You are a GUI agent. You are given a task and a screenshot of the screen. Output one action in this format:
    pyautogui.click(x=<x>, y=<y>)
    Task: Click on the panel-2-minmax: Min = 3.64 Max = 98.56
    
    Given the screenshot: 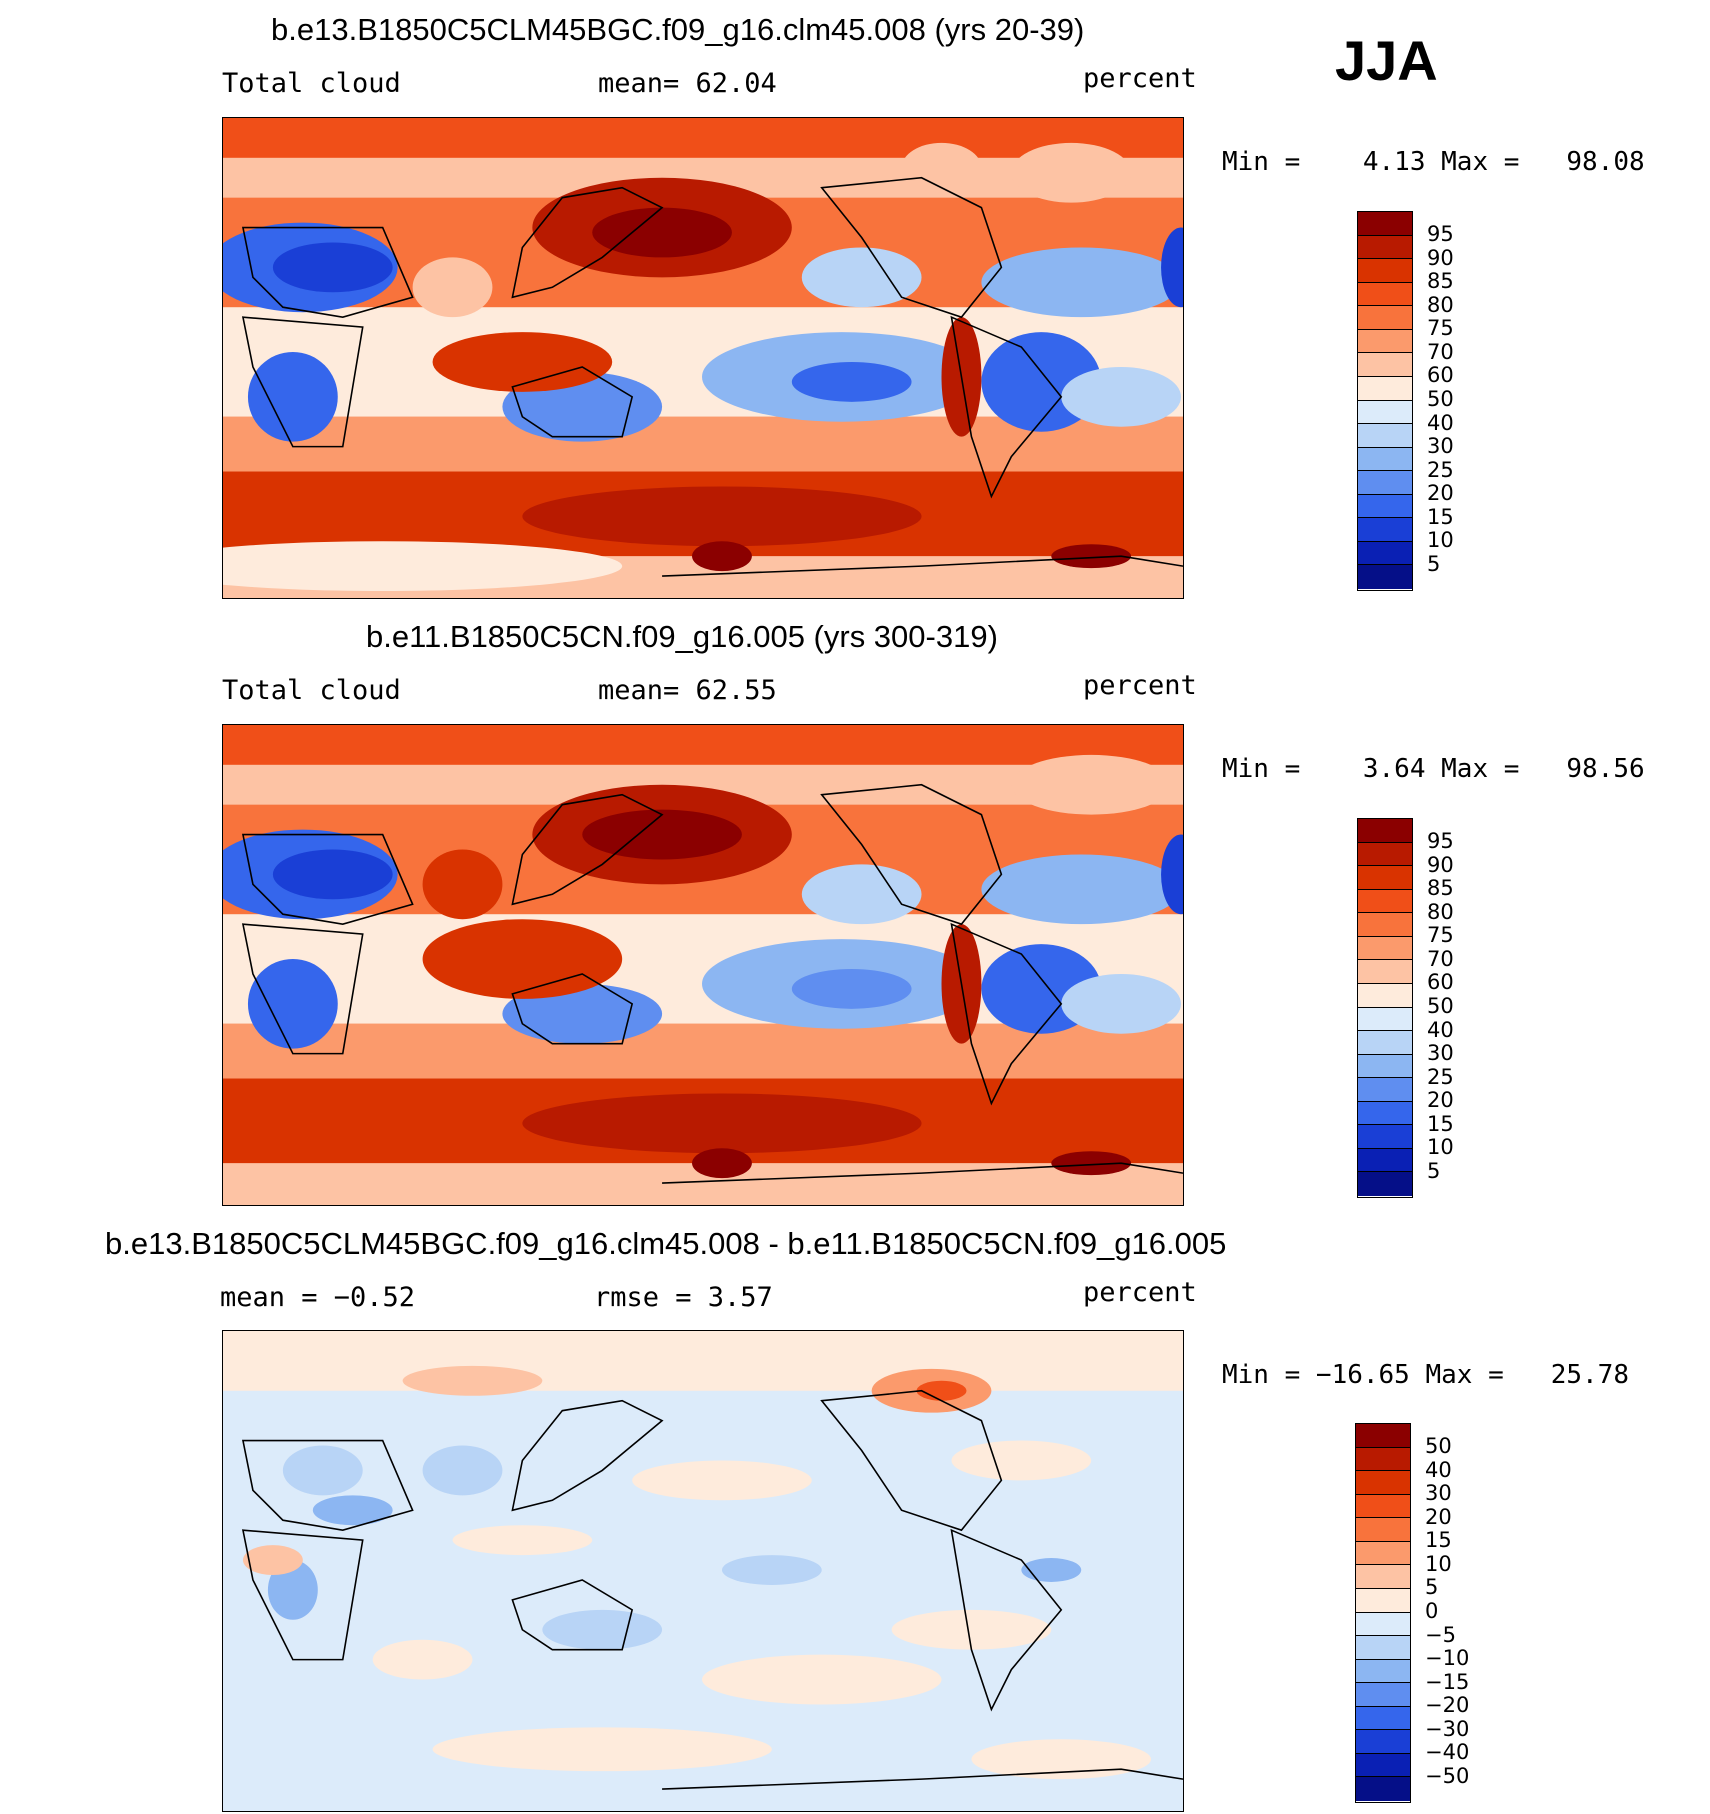 What is the action you would take?
    pyautogui.click(x=1433, y=769)
    